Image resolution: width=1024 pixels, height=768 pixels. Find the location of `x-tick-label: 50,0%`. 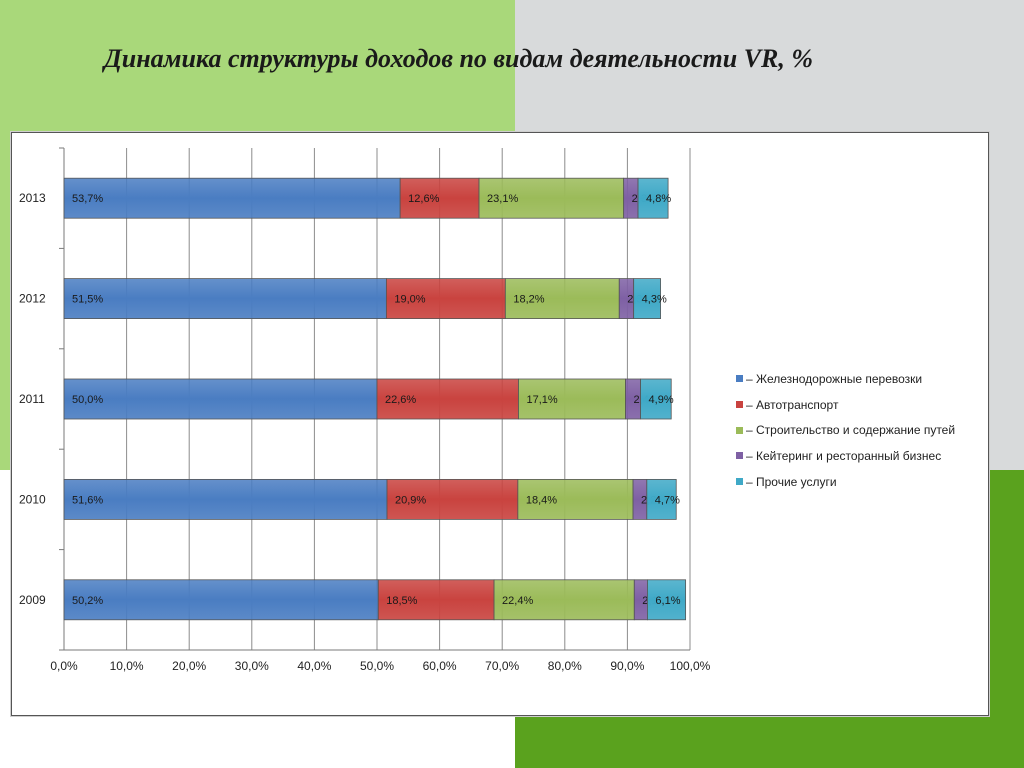

x-tick-label: 50,0% is located at coordinates (377, 666).